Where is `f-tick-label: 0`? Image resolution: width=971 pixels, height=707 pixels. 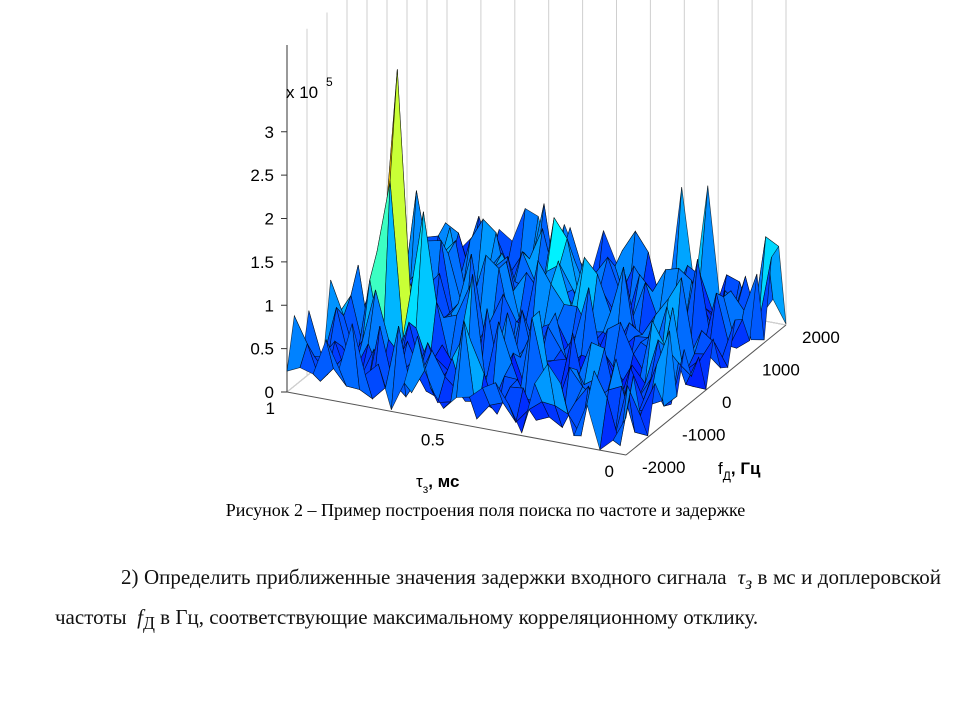
f-tick-label: 0 is located at coordinates (726, 402).